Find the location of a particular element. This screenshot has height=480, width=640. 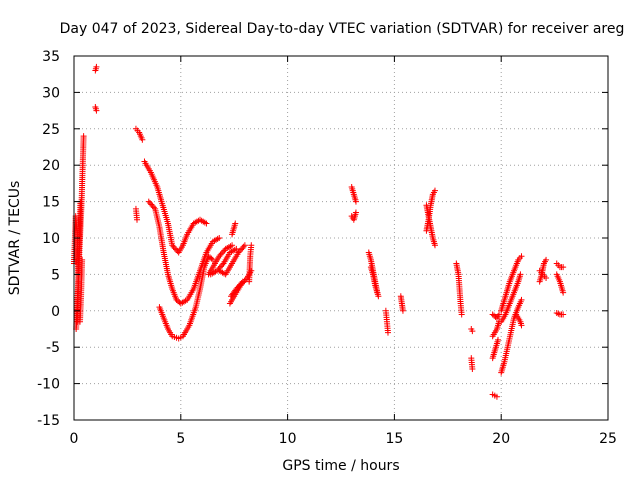

x-tick-label: 10 is located at coordinates (288, 439).